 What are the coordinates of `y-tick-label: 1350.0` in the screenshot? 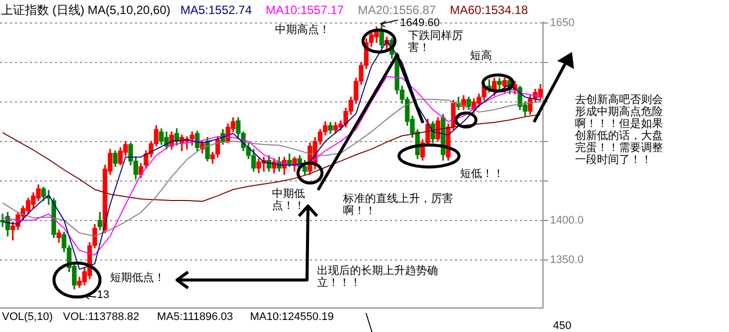 It's located at (567, 260).